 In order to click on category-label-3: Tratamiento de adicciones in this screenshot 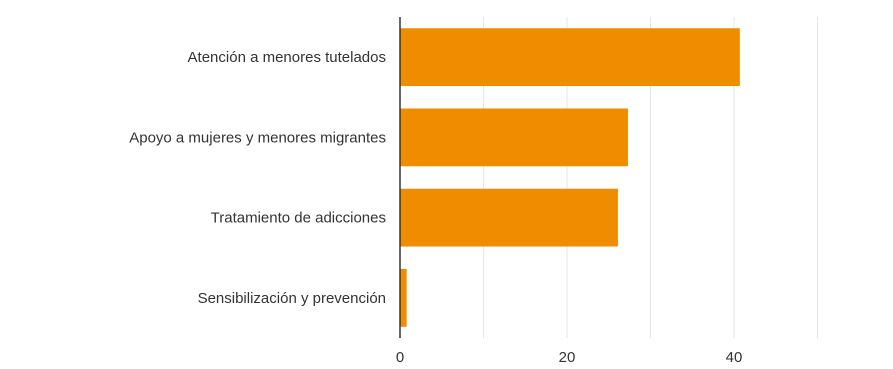, I will do `click(298, 218)`.